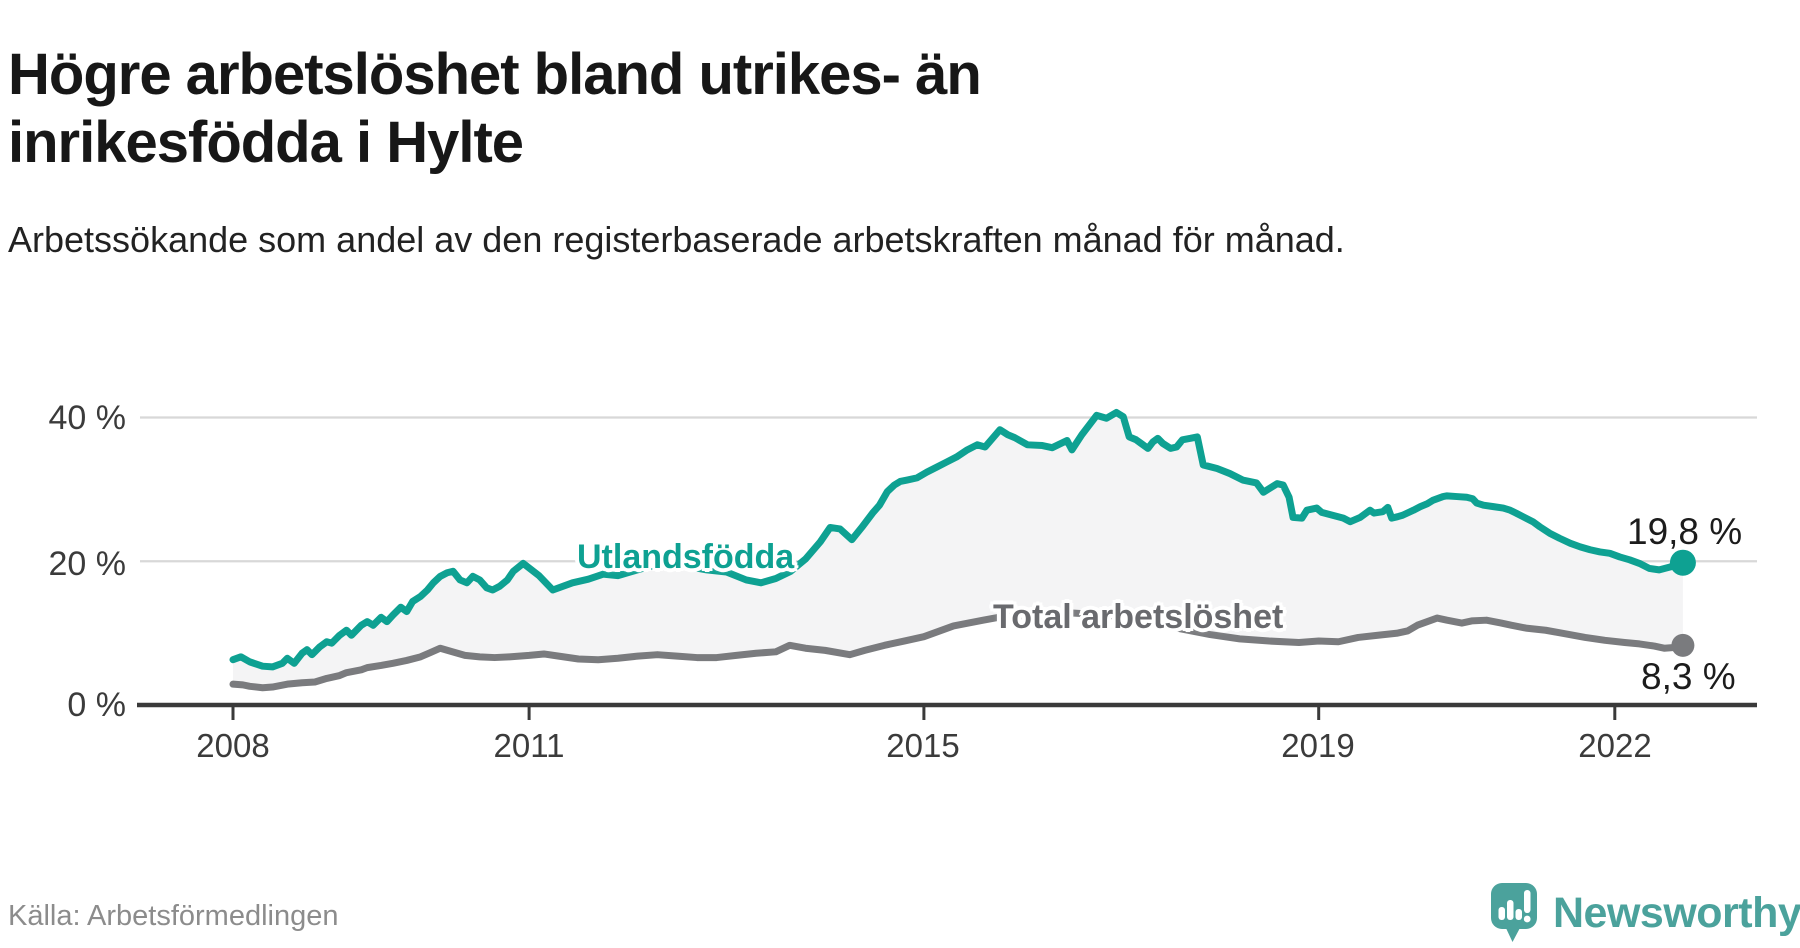 The image size is (1800, 948). Describe the element at coordinates (686, 557) in the screenshot. I see `series-label-utlandsfodda: Utlandsfödda` at that location.